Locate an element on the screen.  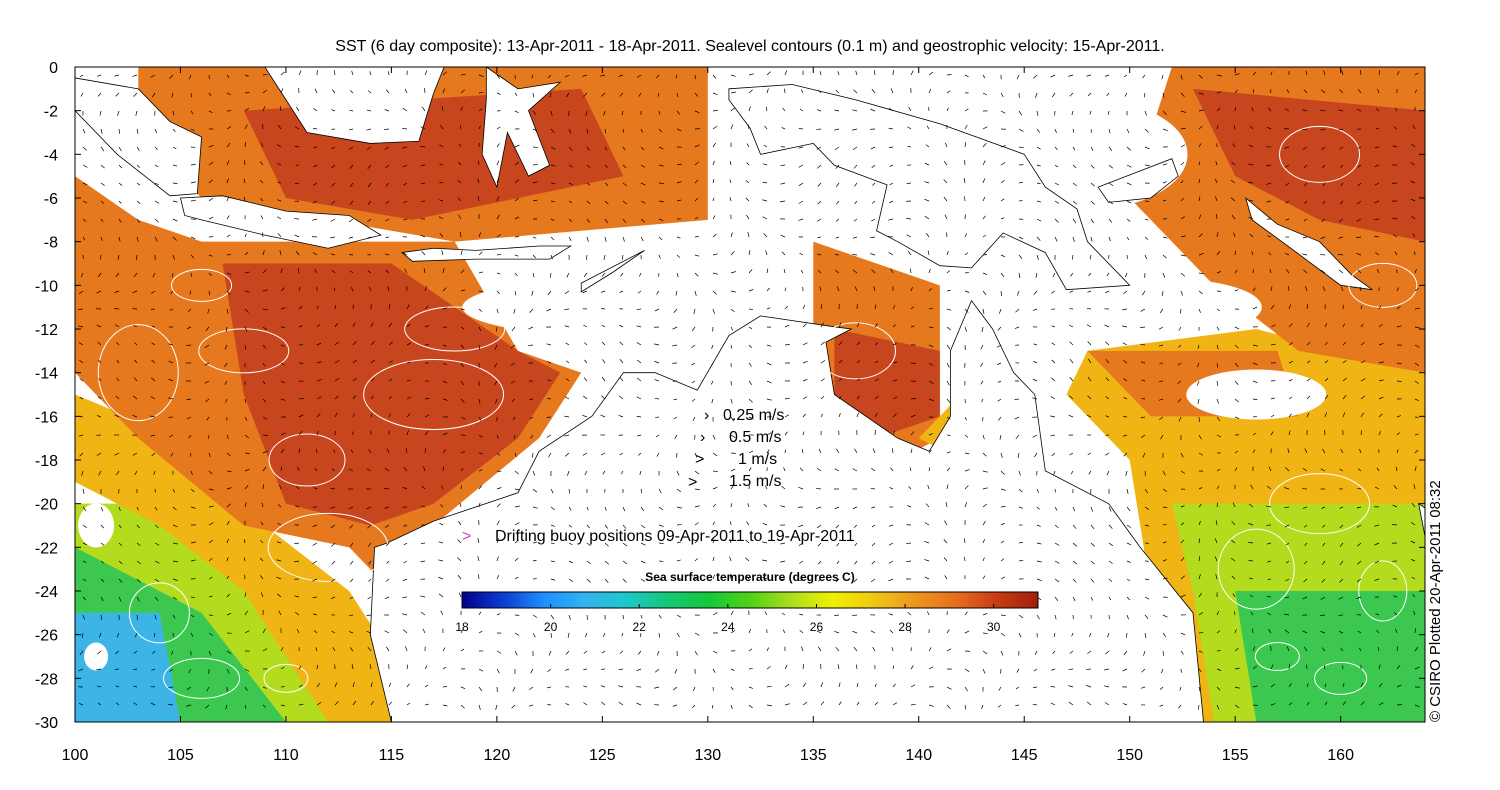
colorbar-tick-label: 26 is located at coordinates (817, 627).